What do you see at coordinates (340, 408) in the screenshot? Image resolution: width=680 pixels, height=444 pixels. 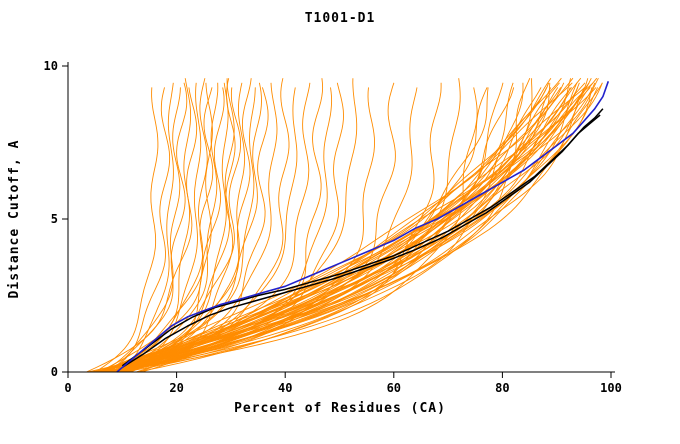 I see `x-axis-label: Percent of Residues (CA)` at bounding box center [340, 408].